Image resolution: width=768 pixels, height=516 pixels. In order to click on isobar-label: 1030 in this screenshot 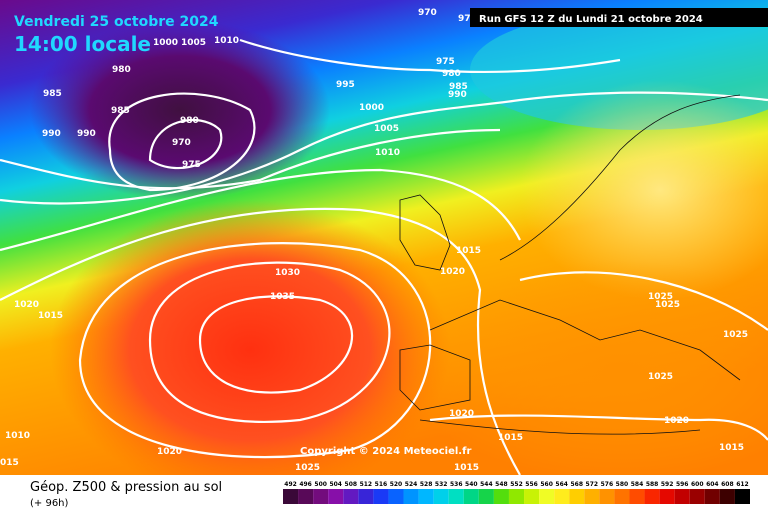, I will do `click(287, 273)`.